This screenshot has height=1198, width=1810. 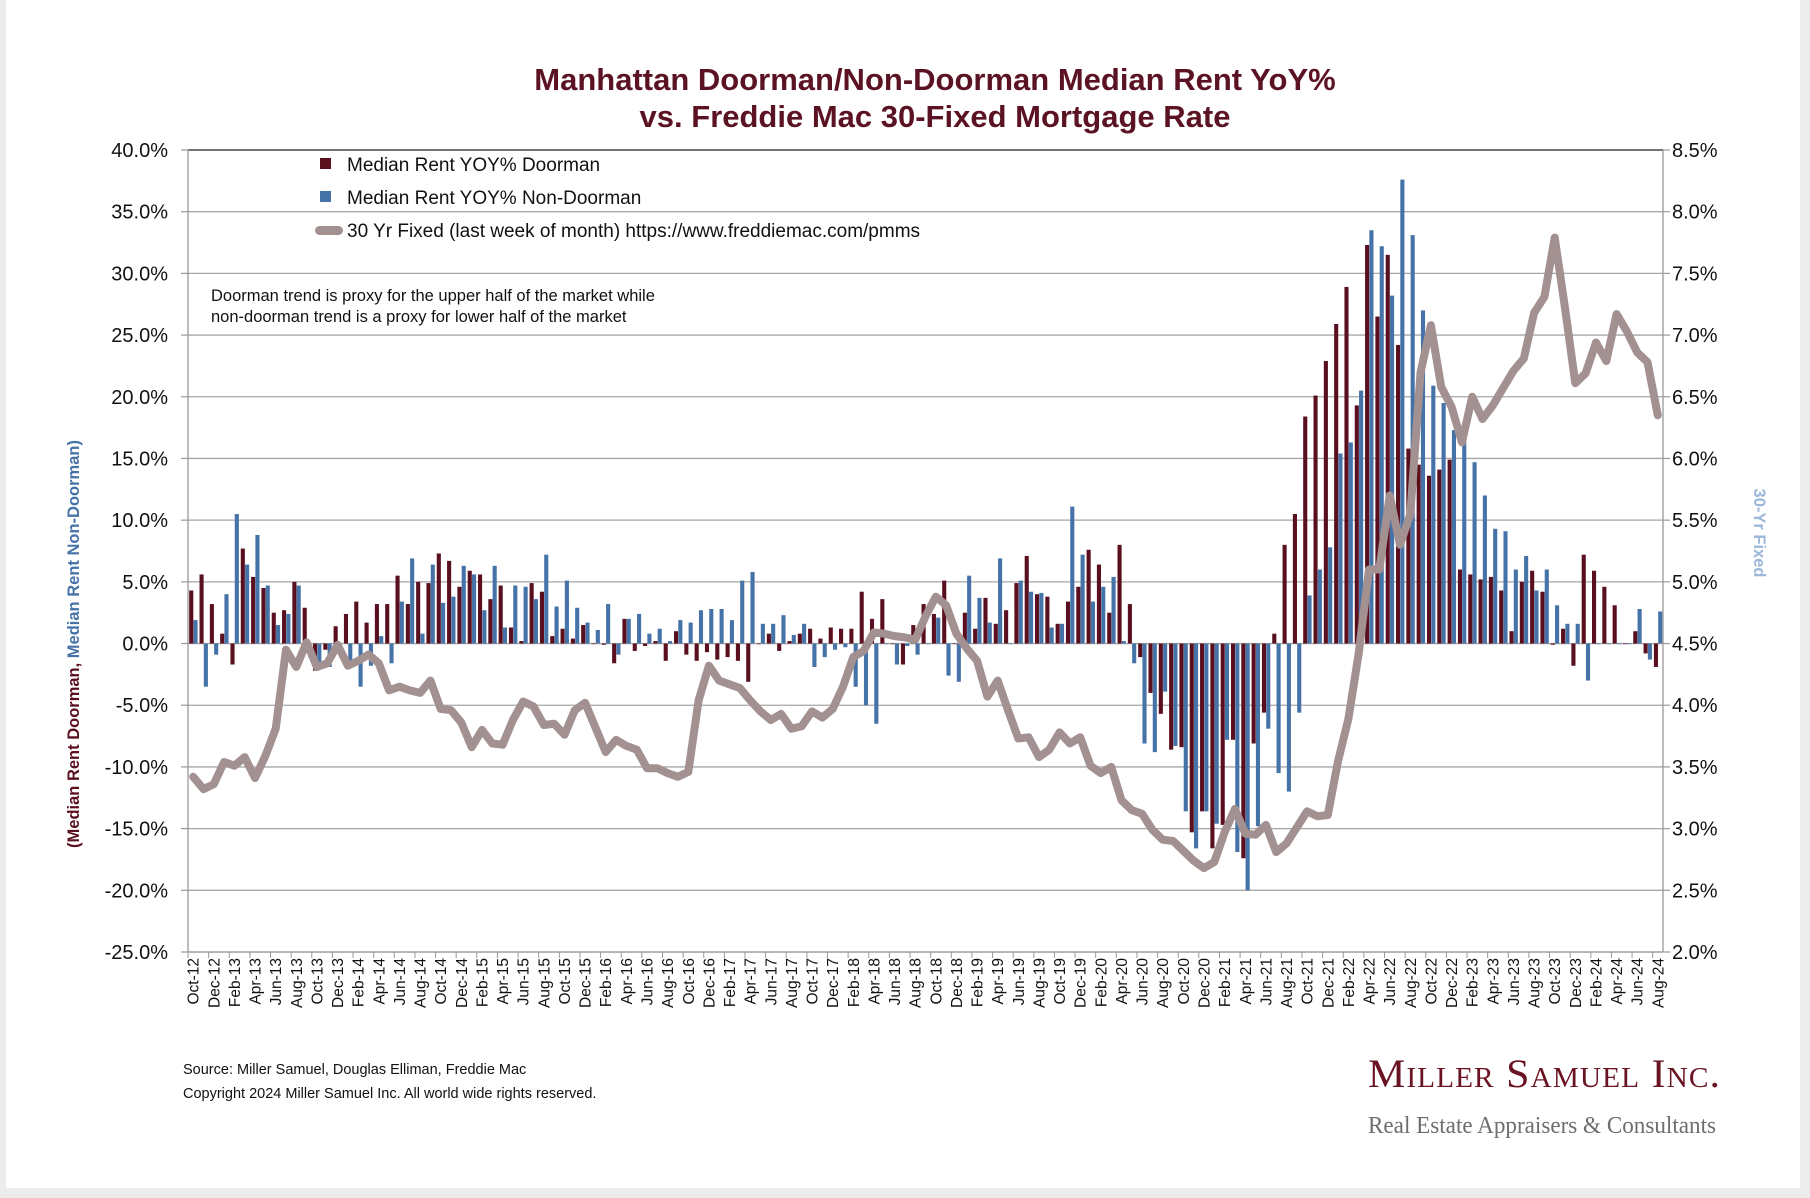 I want to click on x-tick-label: Aug-16, so click(x=668, y=983).